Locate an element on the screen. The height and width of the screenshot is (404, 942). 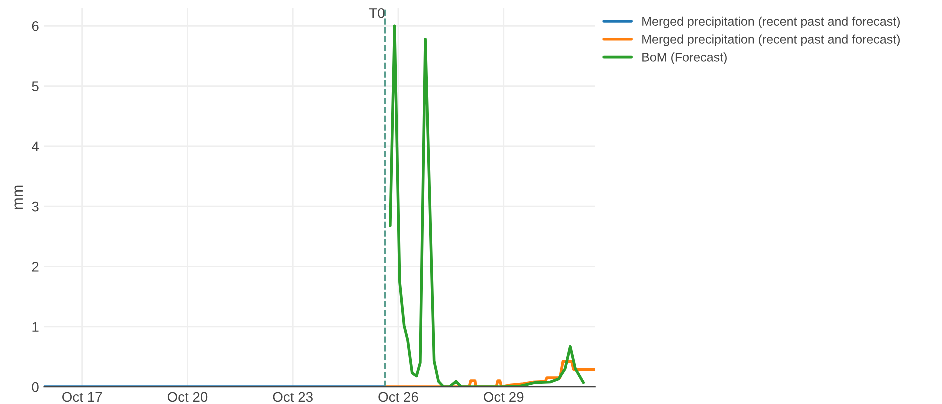
y-tick-label: 0 is located at coordinates (35, 387).